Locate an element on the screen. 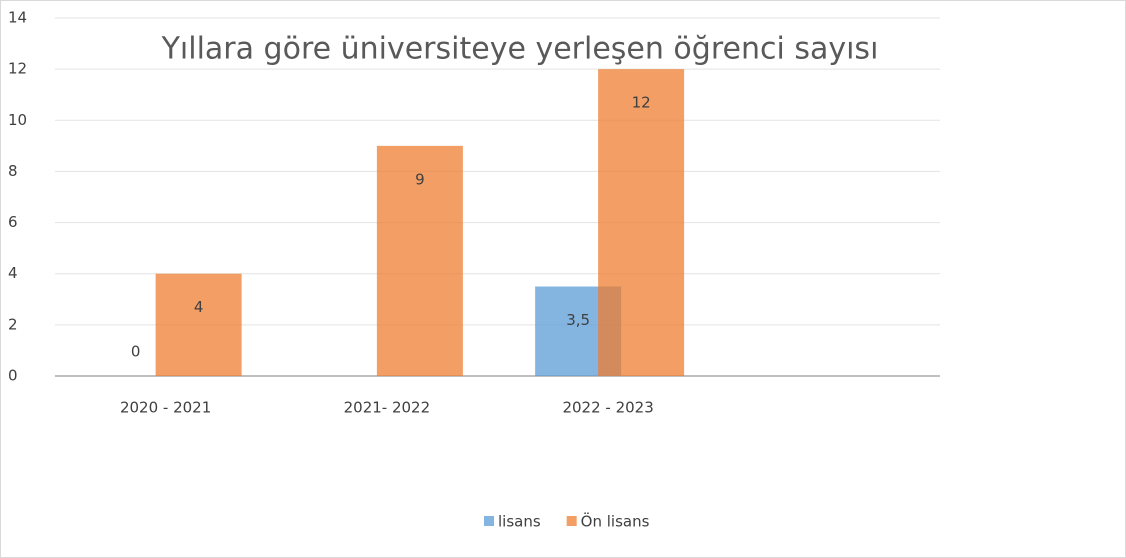 The image size is (1126, 558). data-label: 0 is located at coordinates (136, 352).